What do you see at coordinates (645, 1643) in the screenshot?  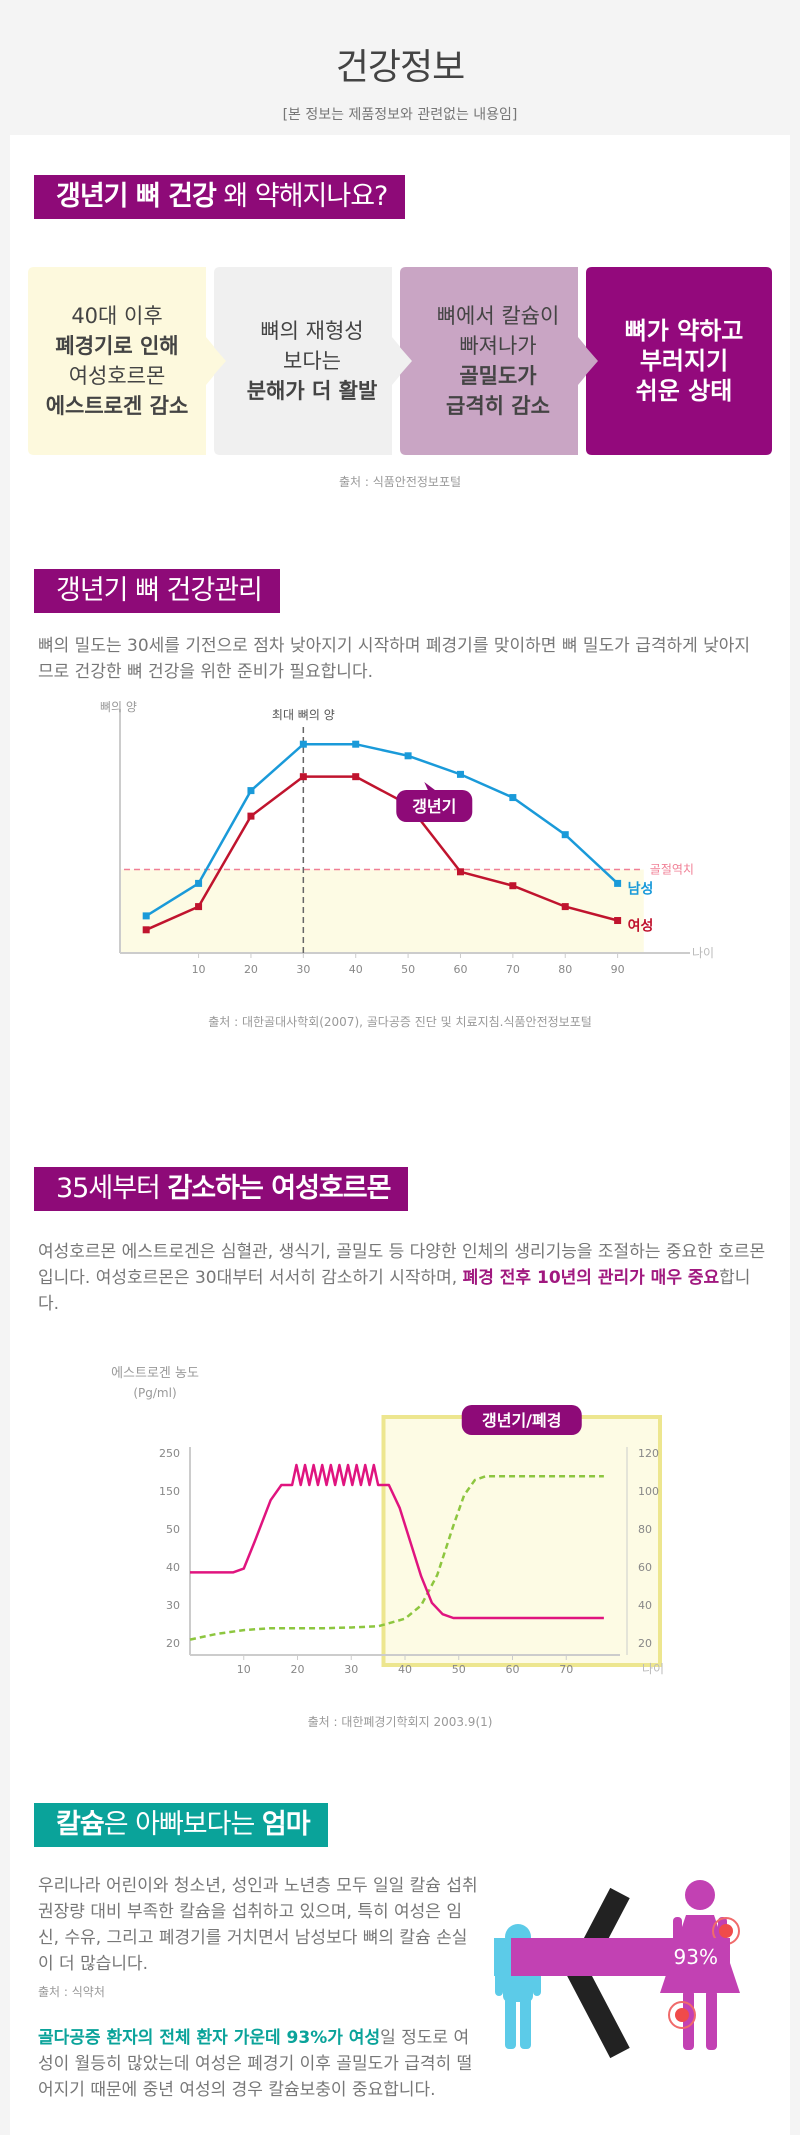 I see `y-tick-label-right: 20` at bounding box center [645, 1643].